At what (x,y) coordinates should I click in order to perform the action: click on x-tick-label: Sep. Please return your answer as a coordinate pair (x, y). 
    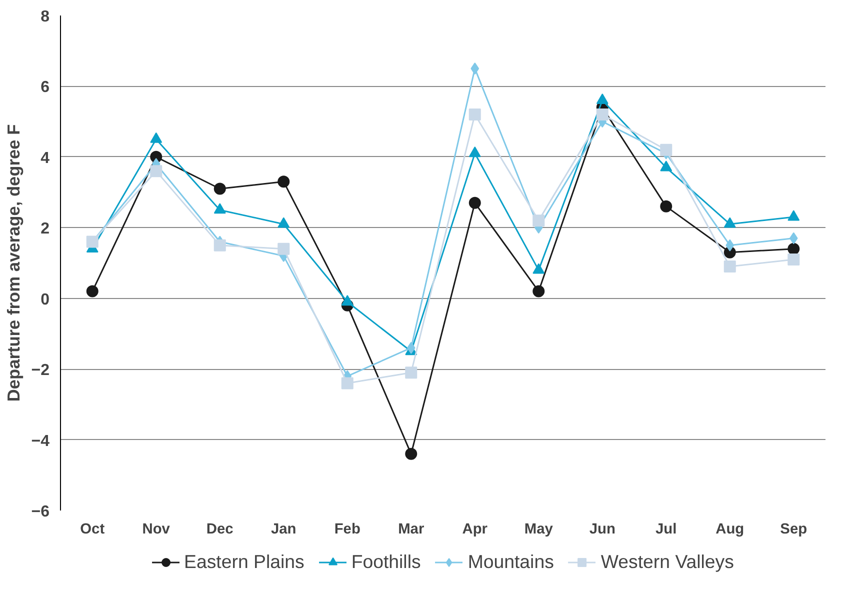
    Looking at the image, I should click on (794, 530).